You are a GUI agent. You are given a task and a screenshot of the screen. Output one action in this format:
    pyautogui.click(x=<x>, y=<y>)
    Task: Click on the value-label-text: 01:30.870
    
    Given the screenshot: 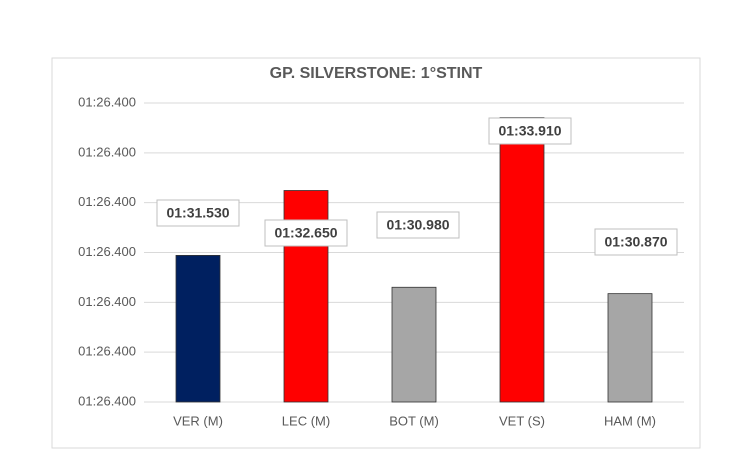 What is the action you would take?
    pyautogui.click(x=635, y=242)
    